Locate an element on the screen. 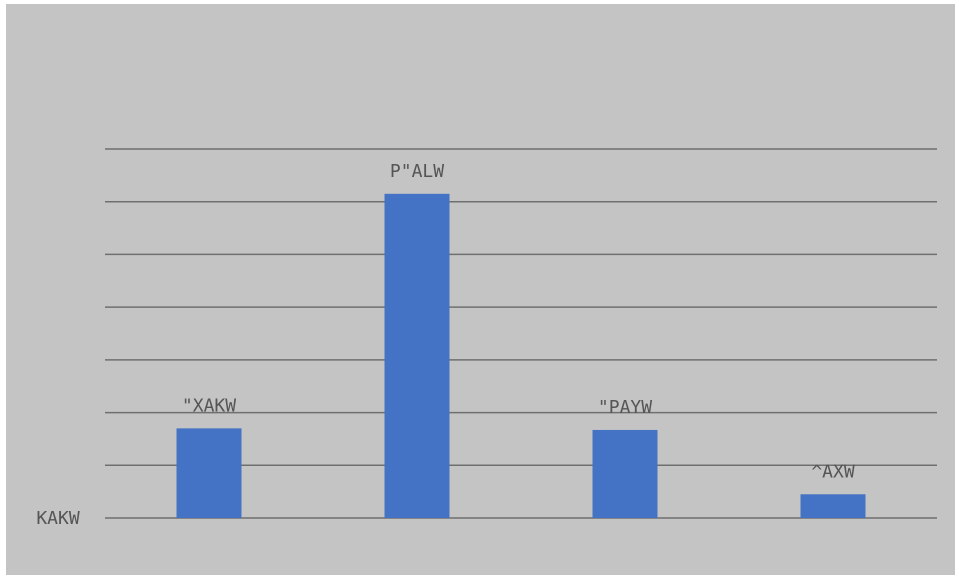  data-label: "PAYW is located at coordinates (625, 407).